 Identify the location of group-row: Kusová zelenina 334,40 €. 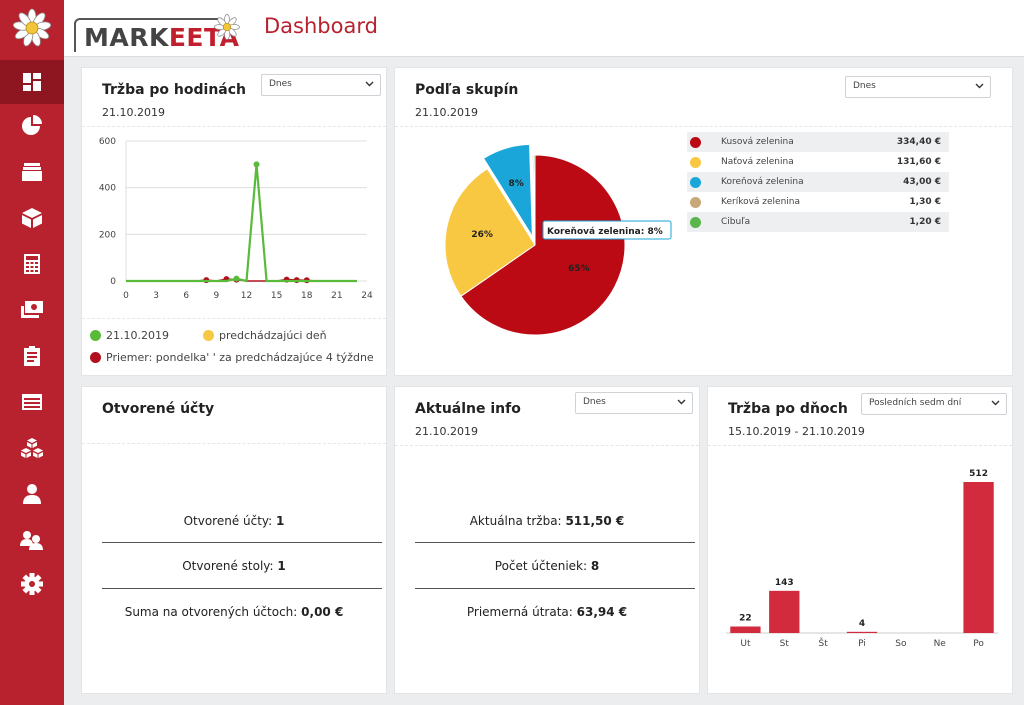
(818, 142).